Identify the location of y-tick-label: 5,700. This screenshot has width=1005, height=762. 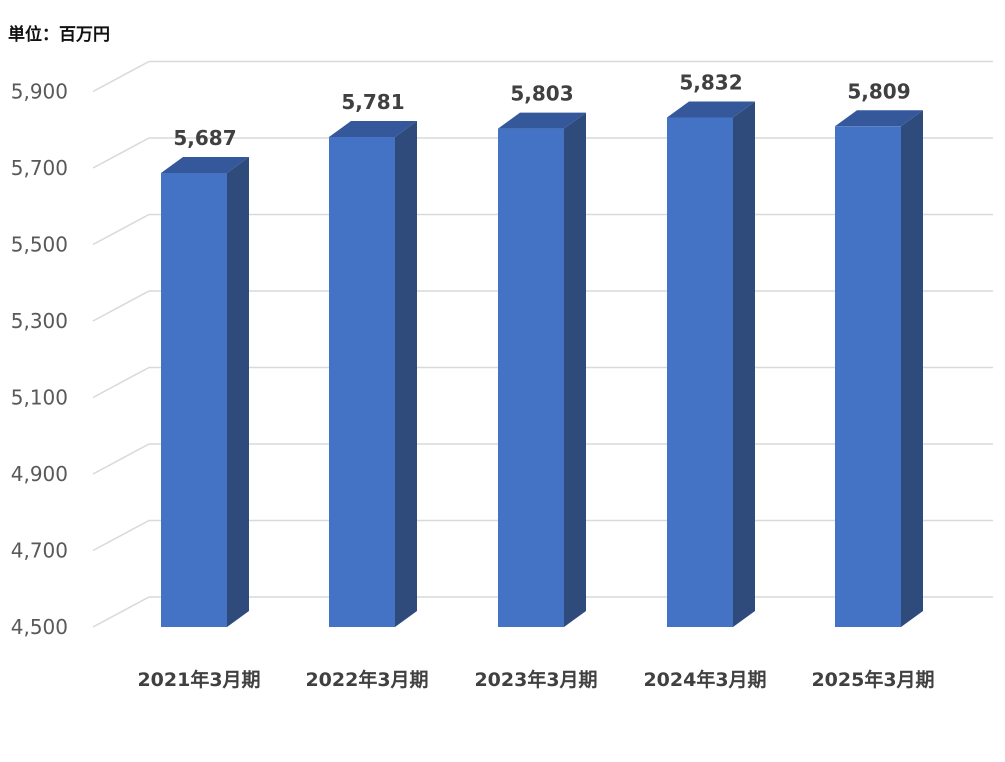
(39, 168).